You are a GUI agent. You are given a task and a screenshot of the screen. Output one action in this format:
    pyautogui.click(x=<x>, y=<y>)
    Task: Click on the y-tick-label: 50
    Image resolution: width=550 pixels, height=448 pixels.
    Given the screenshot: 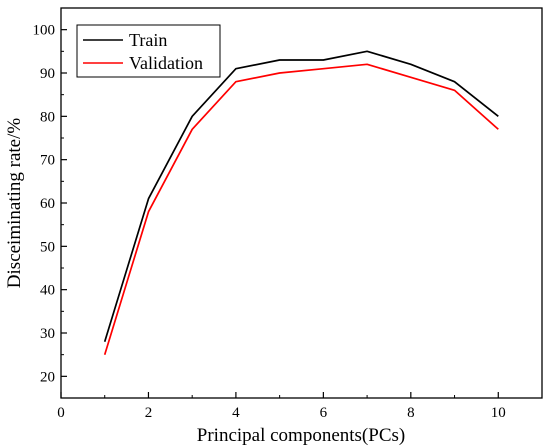 What is the action you would take?
    pyautogui.click(x=47, y=247)
    